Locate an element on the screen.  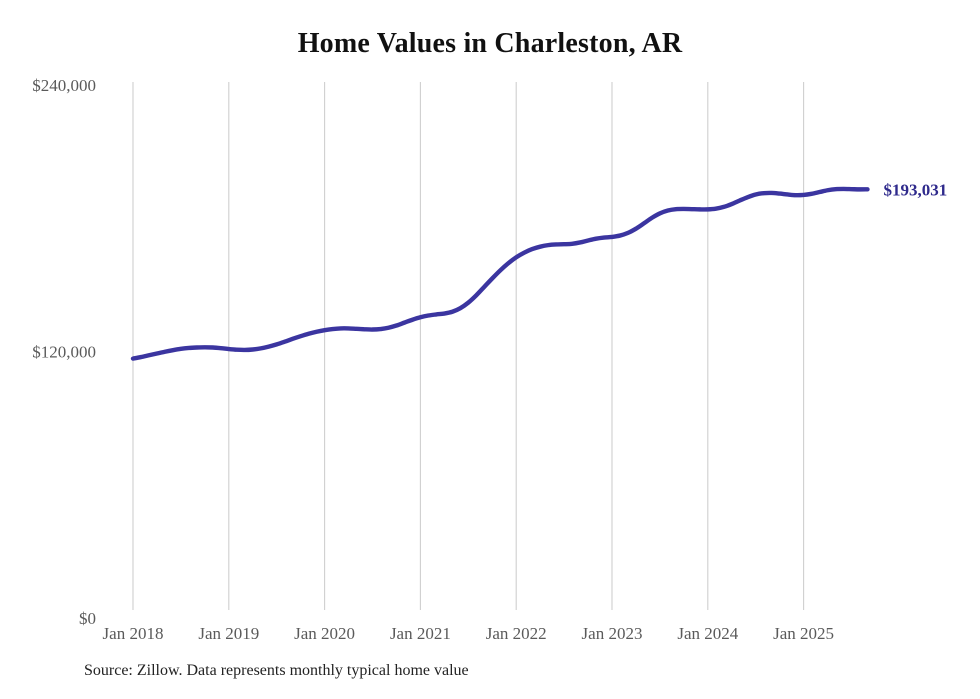
x-axis-tick-label: Jan 2023 is located at coordinates (612, 633).